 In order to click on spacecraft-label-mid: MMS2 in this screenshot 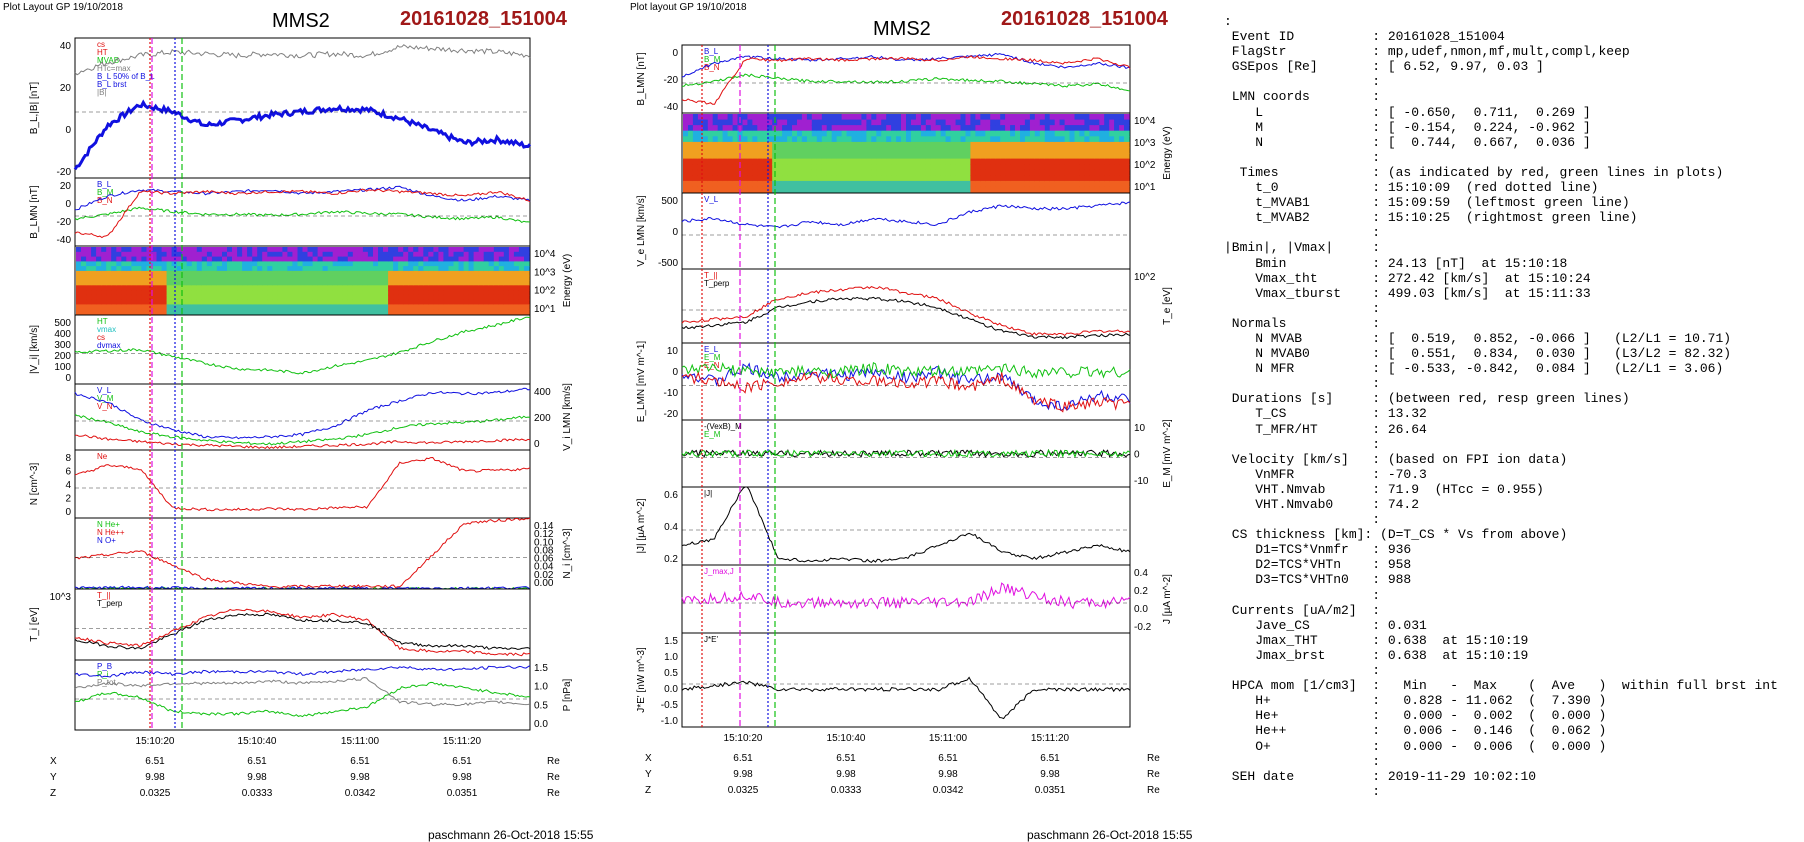, I will do `click(902, 29)`.